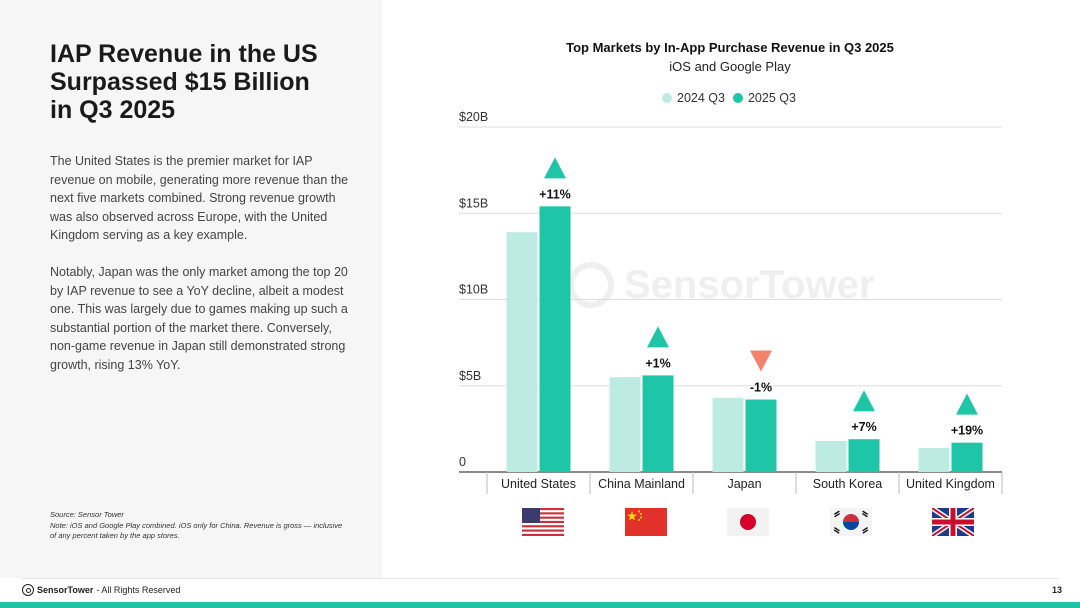 The height and width of the screenshot is (608, 1080). I want to click on source-text: Source: Sensor Tower, so click(87, 514).